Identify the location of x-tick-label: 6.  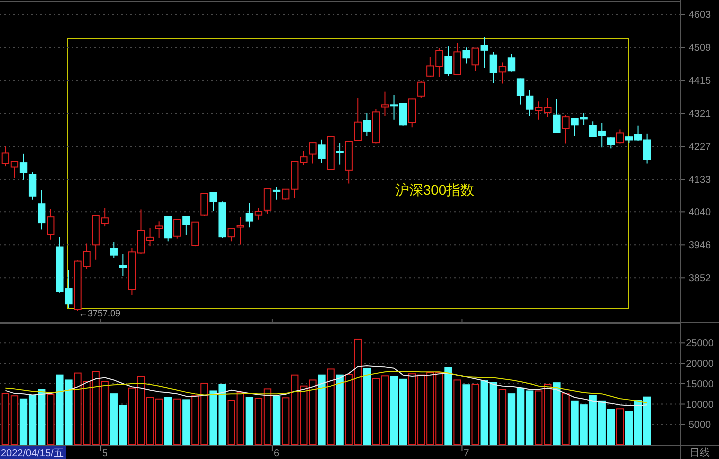
(277, 453).